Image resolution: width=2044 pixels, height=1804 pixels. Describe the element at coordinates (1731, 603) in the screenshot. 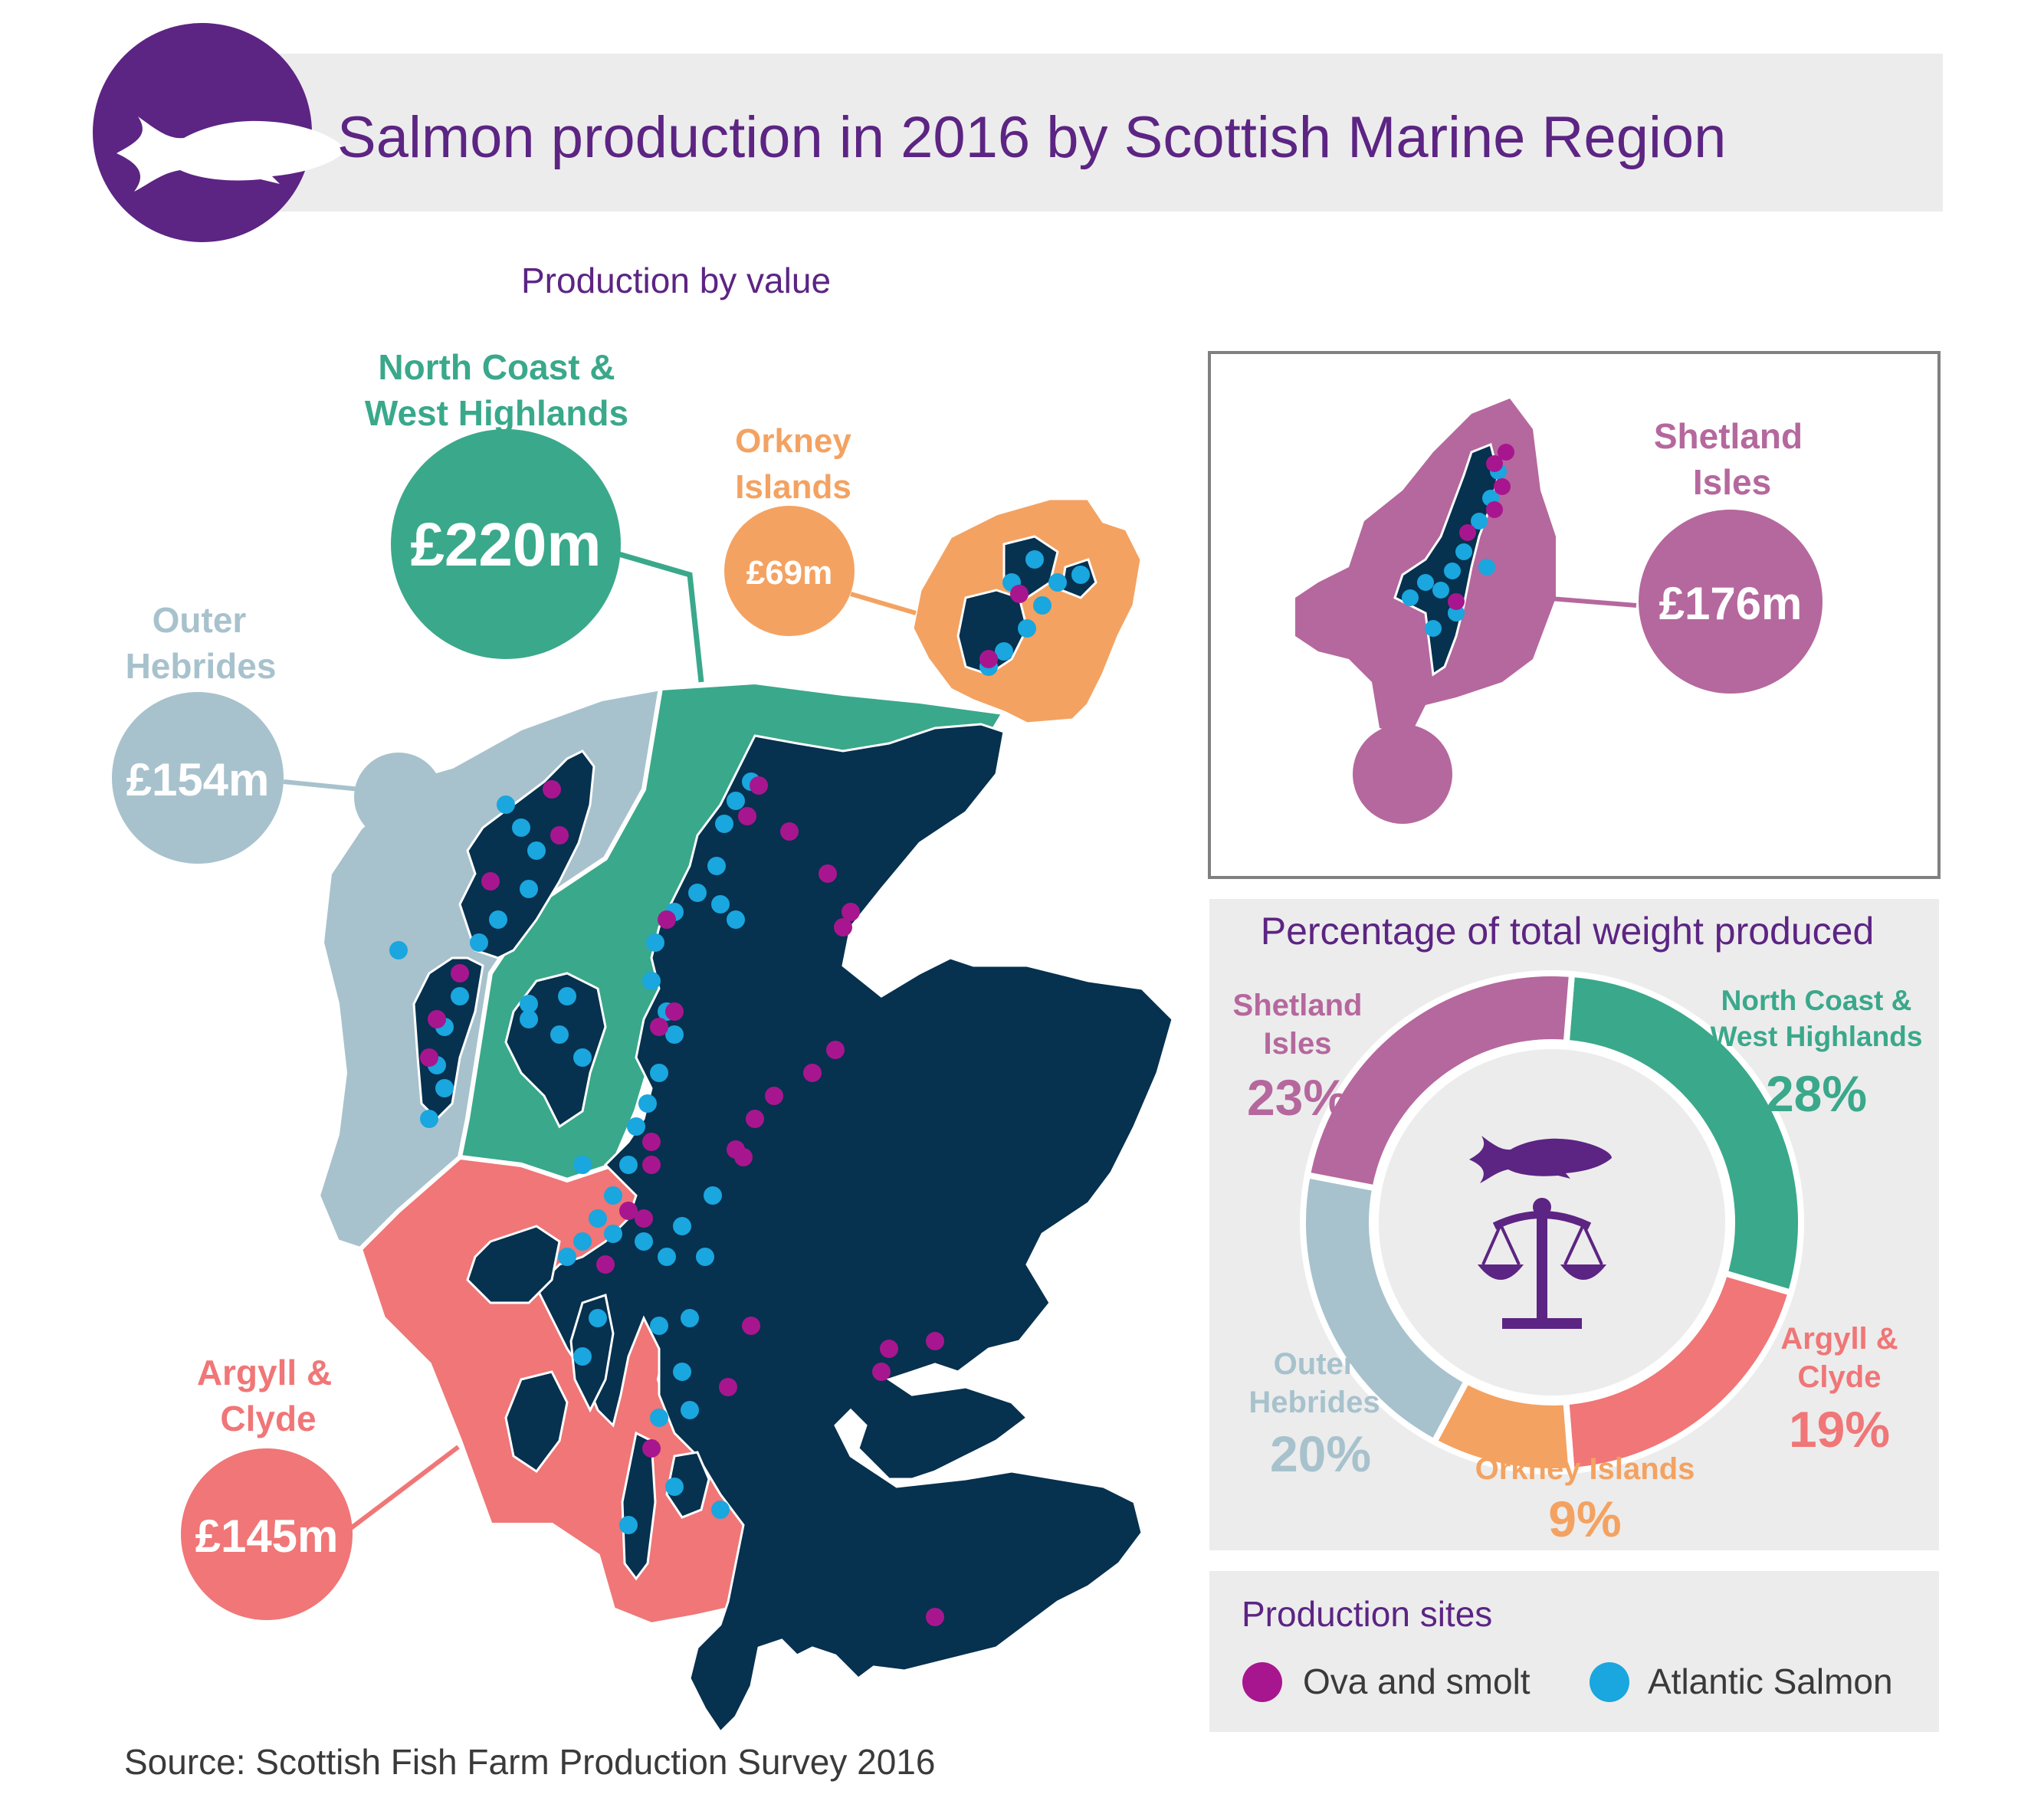

I see `shetland-value: £176m` at that location.